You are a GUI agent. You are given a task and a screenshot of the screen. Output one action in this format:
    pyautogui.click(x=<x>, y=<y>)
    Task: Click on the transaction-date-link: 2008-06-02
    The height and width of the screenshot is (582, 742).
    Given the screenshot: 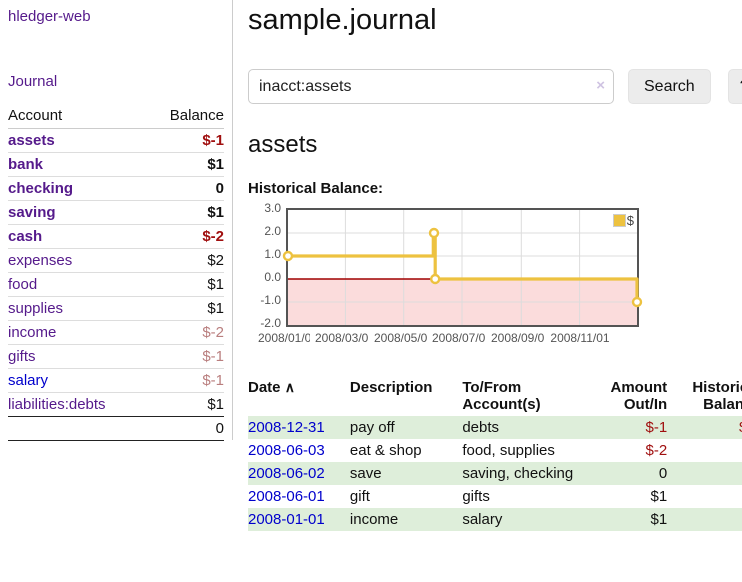 What is the action you would take?
    pyautogui.click(x=286, y=473)
    